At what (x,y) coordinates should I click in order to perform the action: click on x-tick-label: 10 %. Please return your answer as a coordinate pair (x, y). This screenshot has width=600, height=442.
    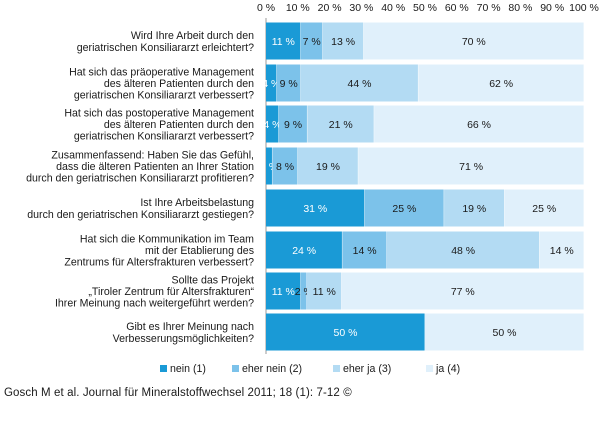
    Looking at the image, I should click on (298, 8).